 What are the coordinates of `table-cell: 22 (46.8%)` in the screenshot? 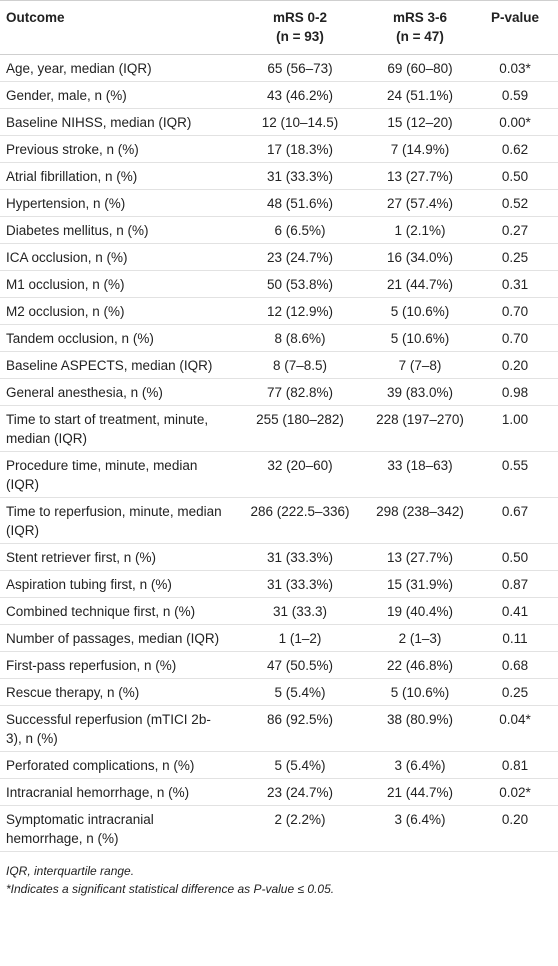 It's located at (420, 665).